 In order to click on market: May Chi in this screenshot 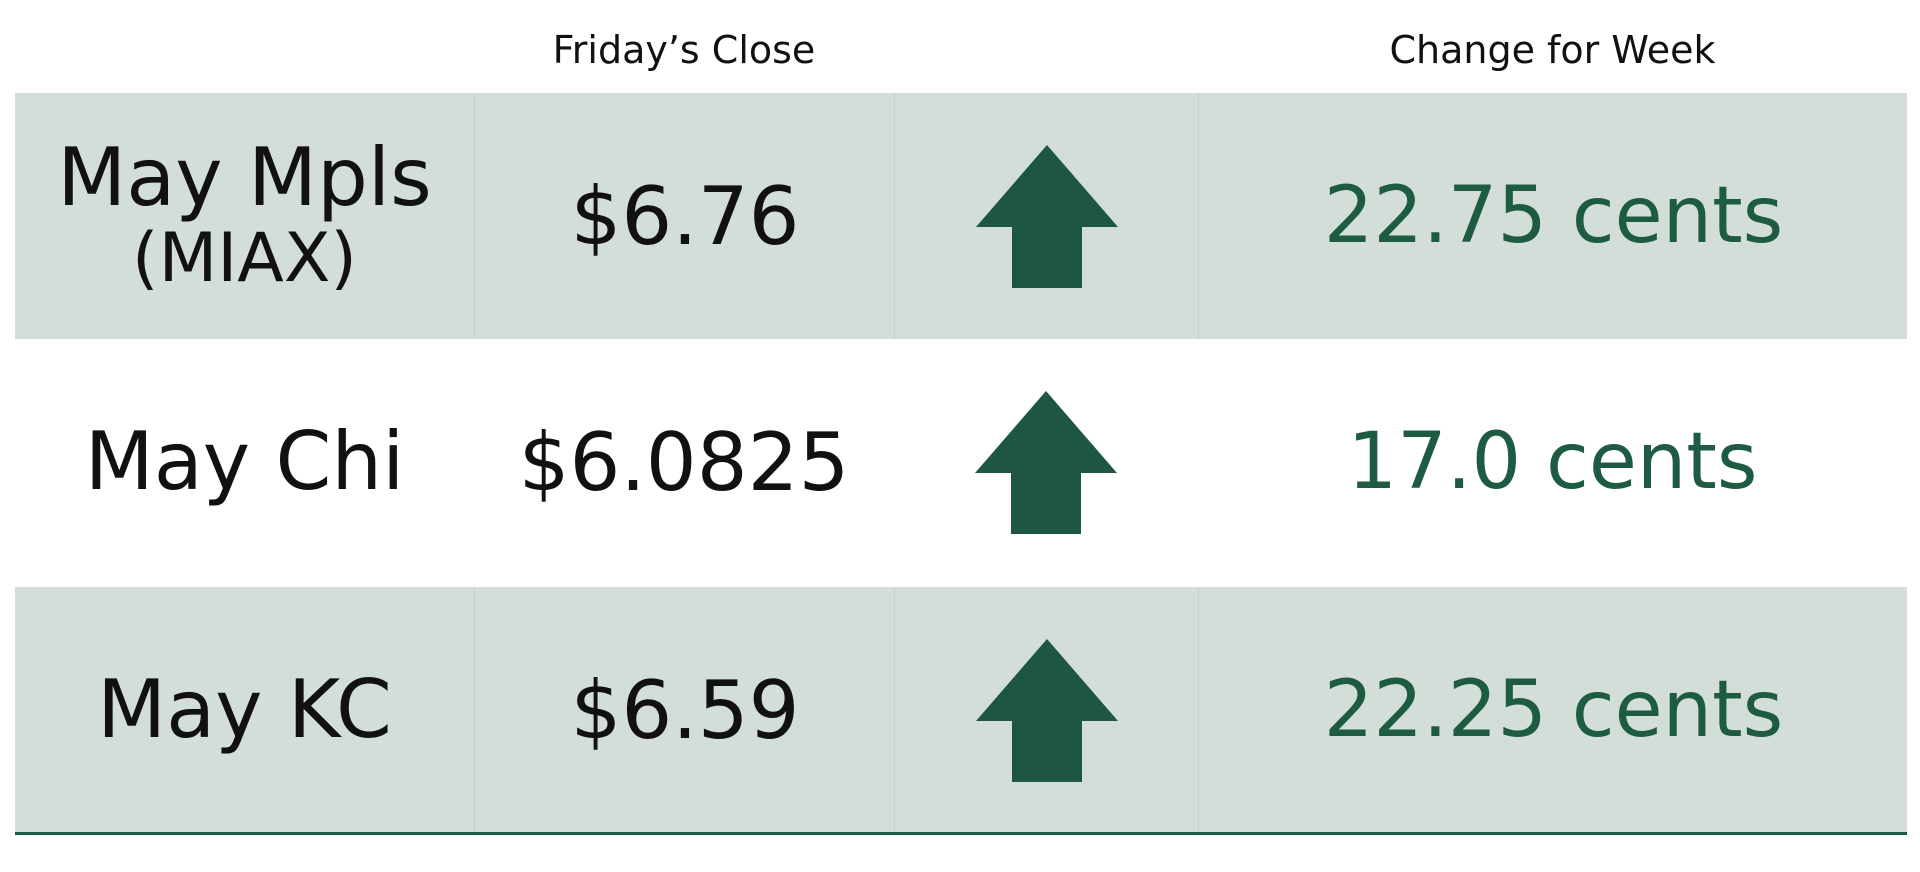, I will do `click(244, 461)`.